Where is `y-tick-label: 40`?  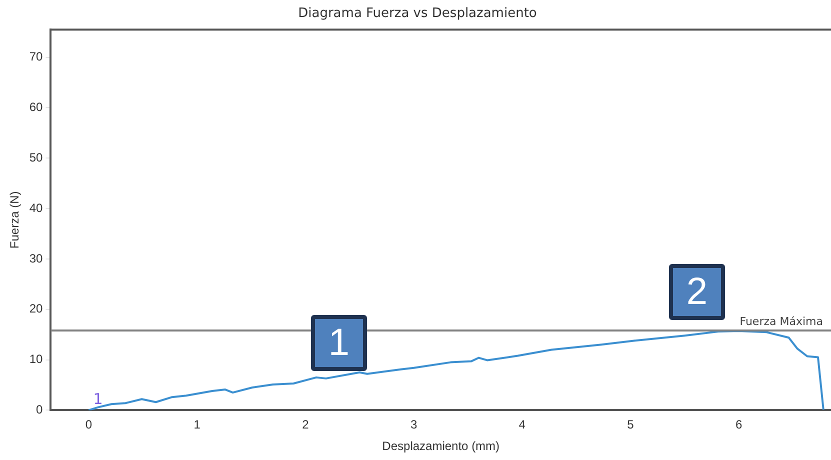 y-tick-label: 40 is located at coordinates (36, 207).